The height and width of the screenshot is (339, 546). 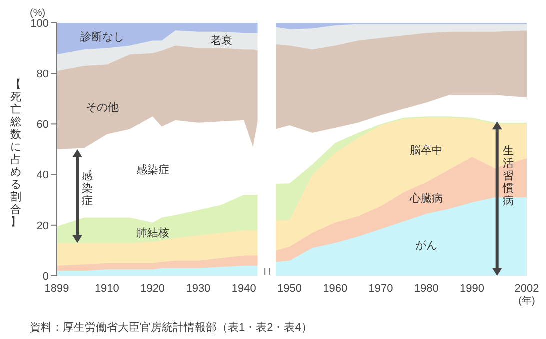 What do you see at coordinates (221, 41) in the screenshot?
I see `series-label: 老衰` at bounding box center [221, 41].